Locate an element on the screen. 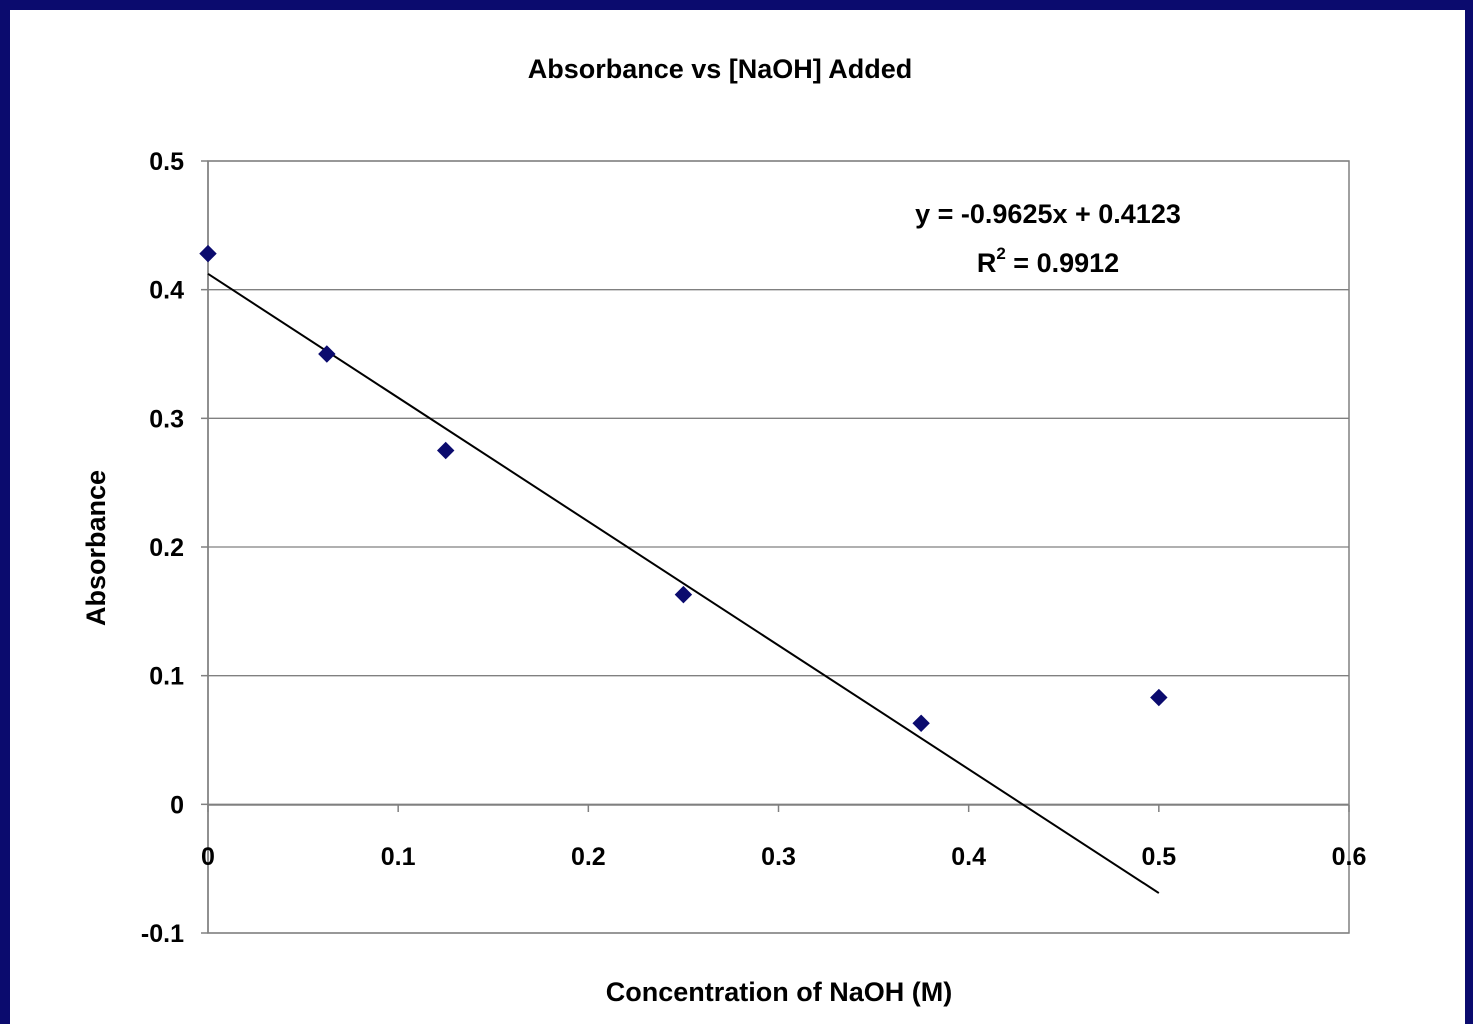 The width and height of the screenshot is (1473, 1024). x-tick-label-1: 0.1 is located at coordinates (398, 857).